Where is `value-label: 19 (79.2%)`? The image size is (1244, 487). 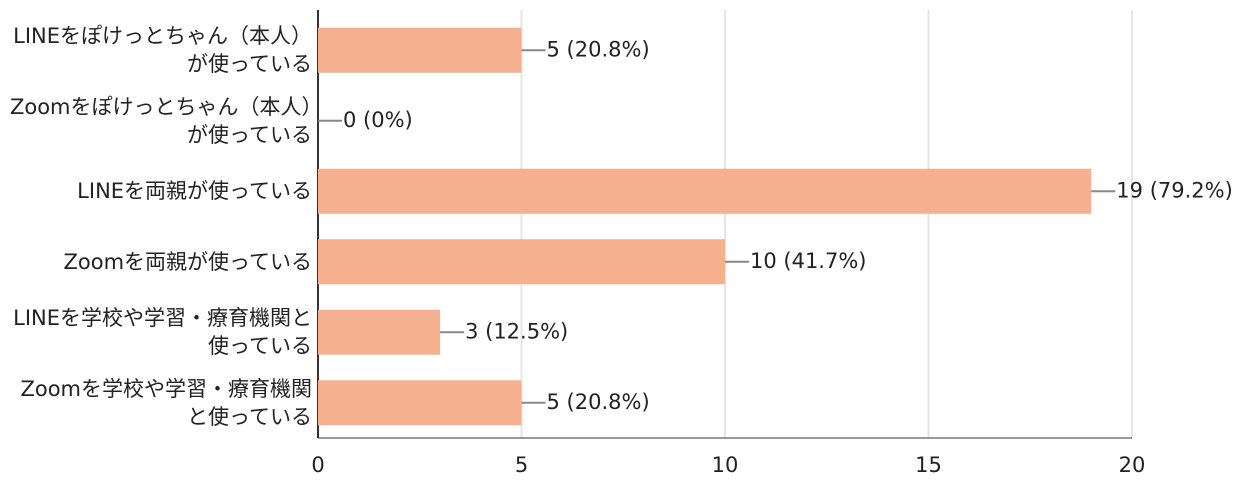 value-label: 19 (79.2%) is located at coordinates (1174, 190).